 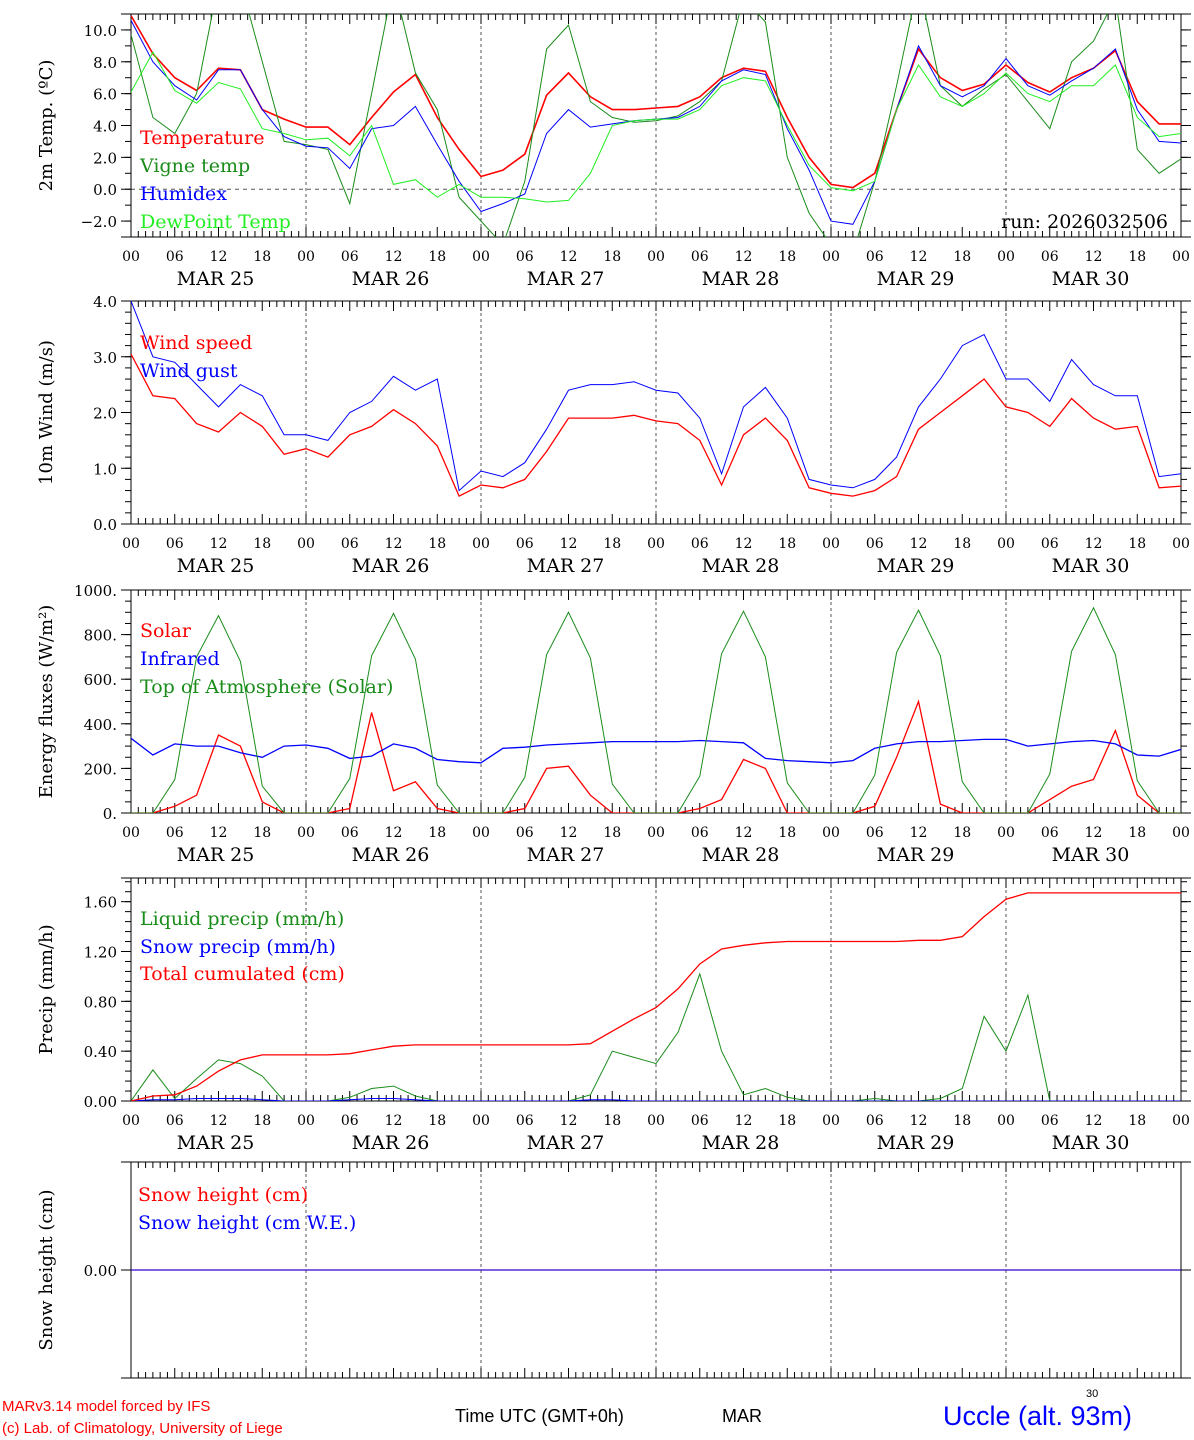 I want to click on legend-entry: Total cumulated (cm), so click(x=242, y=974).